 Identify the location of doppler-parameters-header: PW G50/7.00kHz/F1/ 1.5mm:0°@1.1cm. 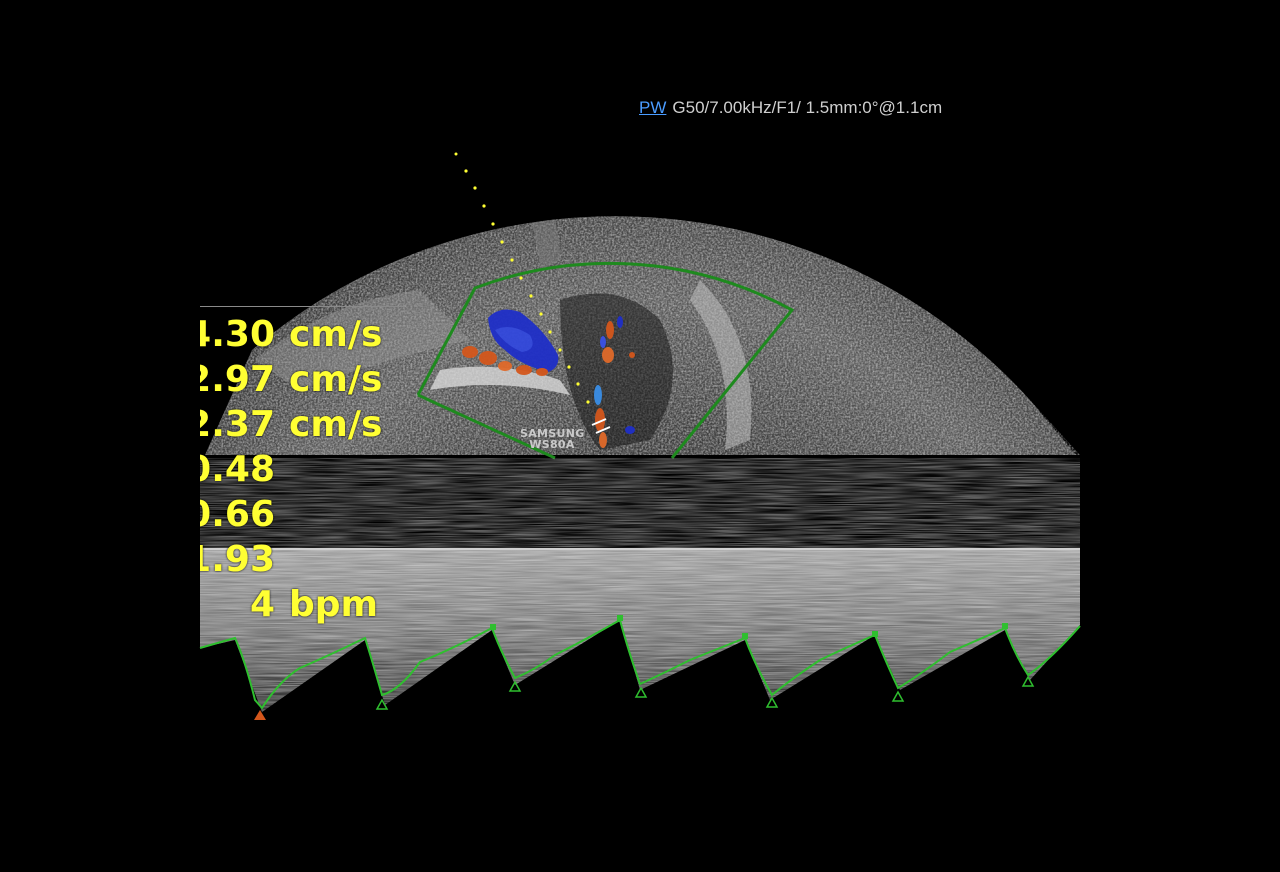
(790, 108).